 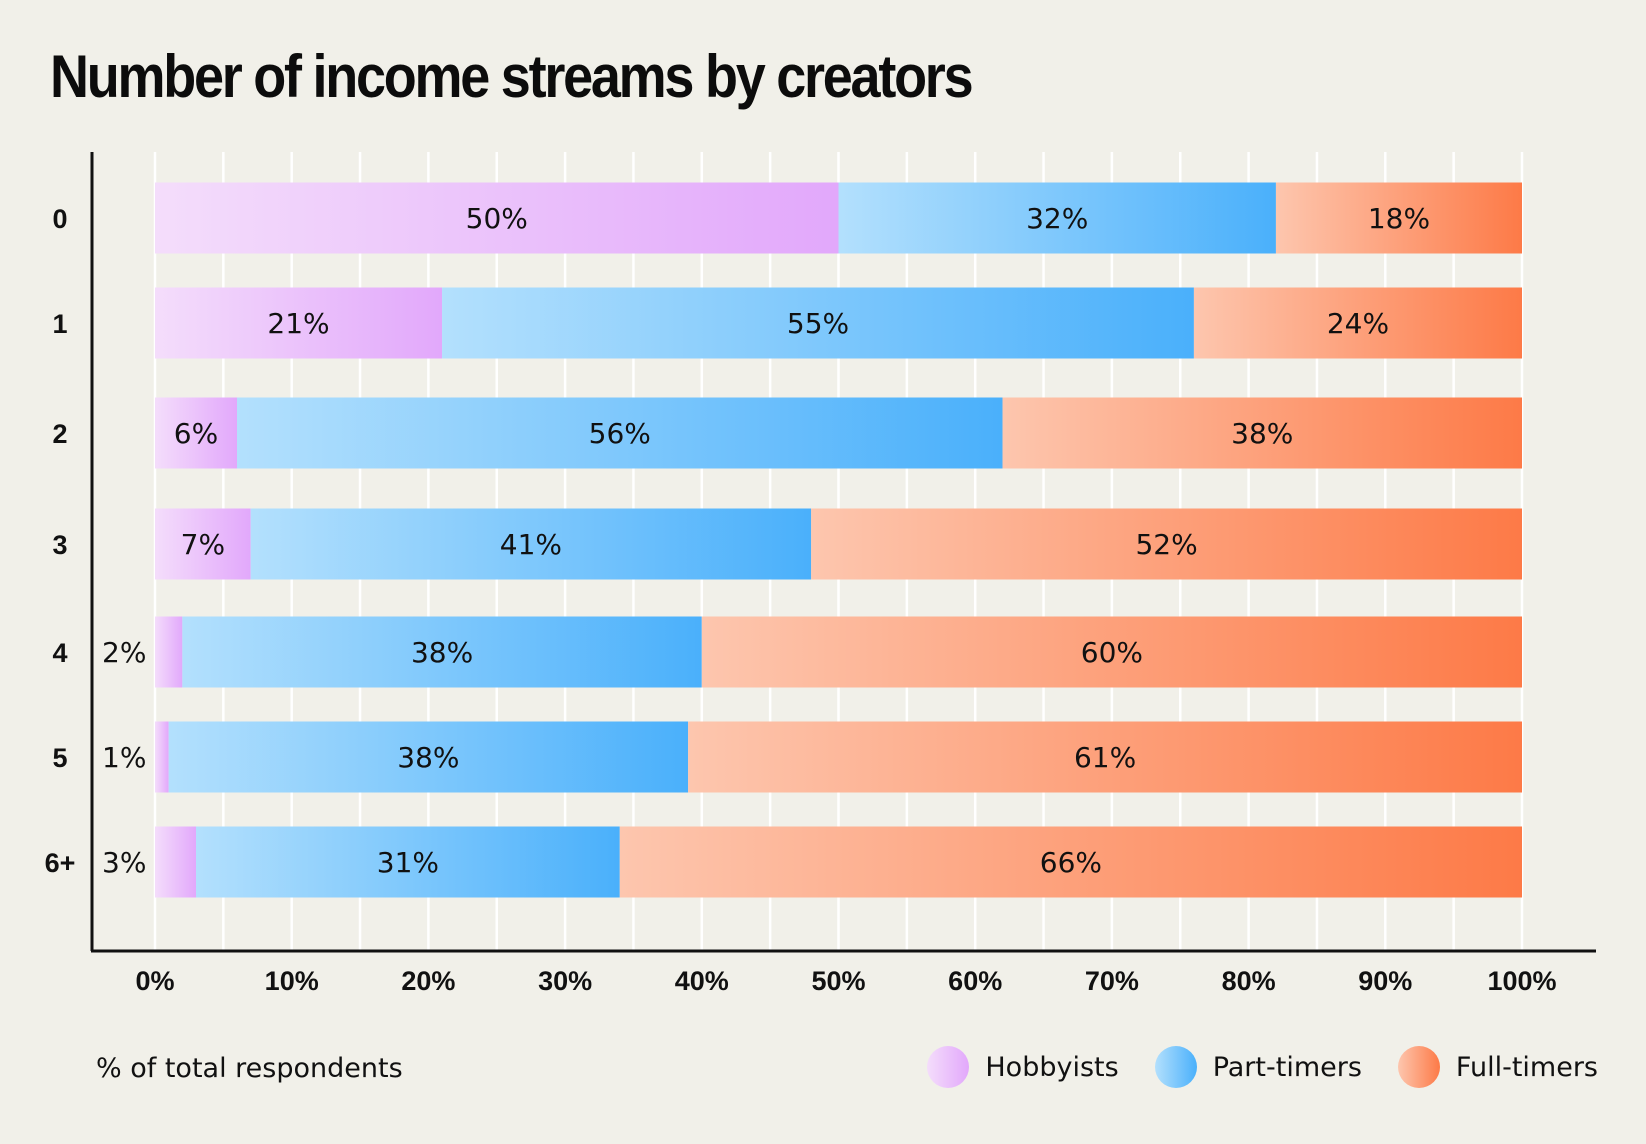 I want to click on category-label: 1, so click(x=59, y=324).